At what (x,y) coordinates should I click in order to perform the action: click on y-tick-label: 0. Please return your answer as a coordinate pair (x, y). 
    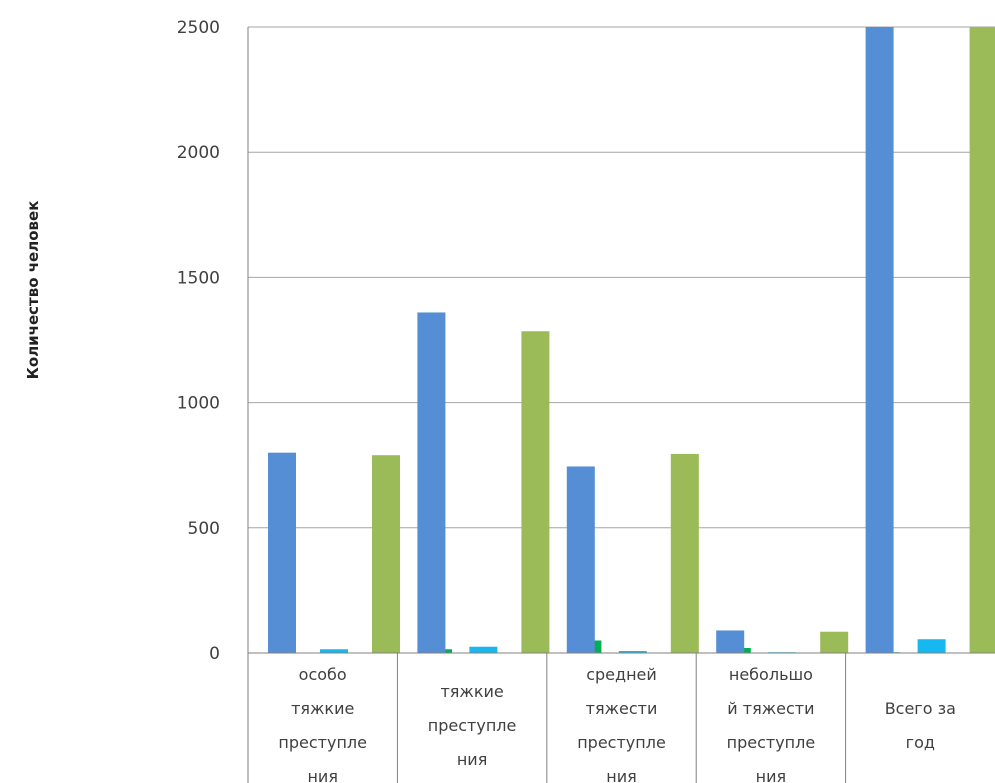
    Looking at the image, I should click on (214, 654).